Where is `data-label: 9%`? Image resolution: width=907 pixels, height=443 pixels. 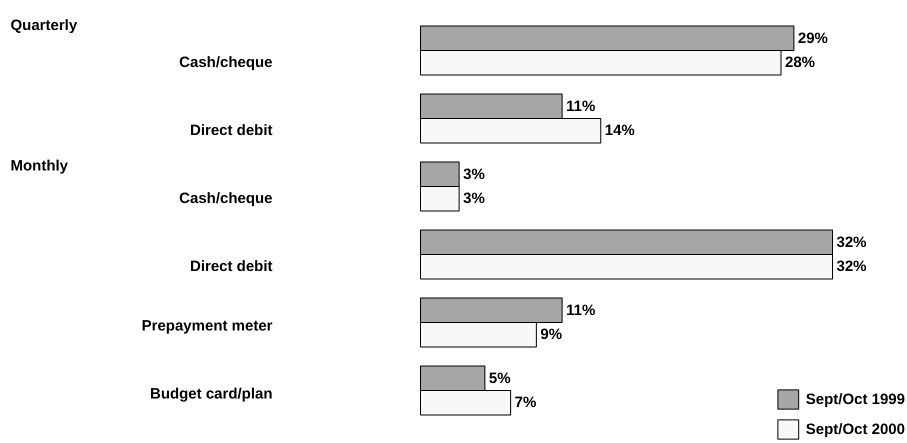 data-label: 9% is located at coordinates (551, 335).